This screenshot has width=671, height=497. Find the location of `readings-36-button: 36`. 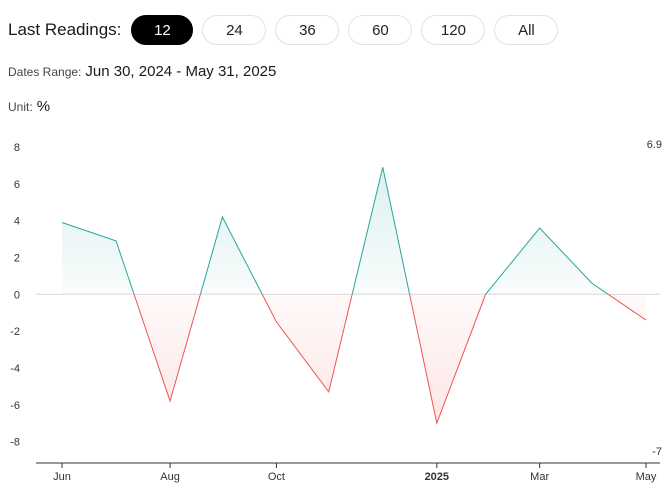

readings-36-button: 36 is located at coordinates (307, 30).